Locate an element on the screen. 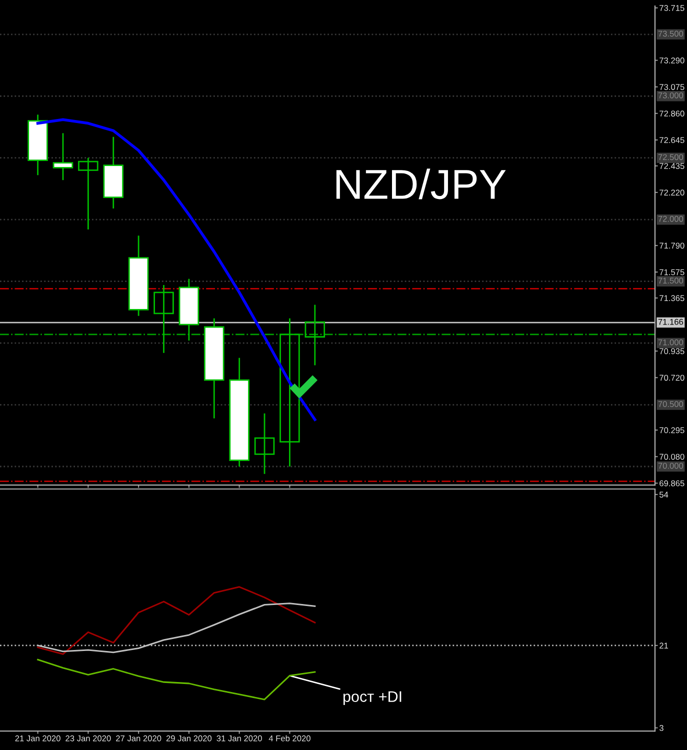 The height and width of the screenshot is (750, 687). x-tick-label: 23 Jan 2020 is located at coordinates (88, 738).